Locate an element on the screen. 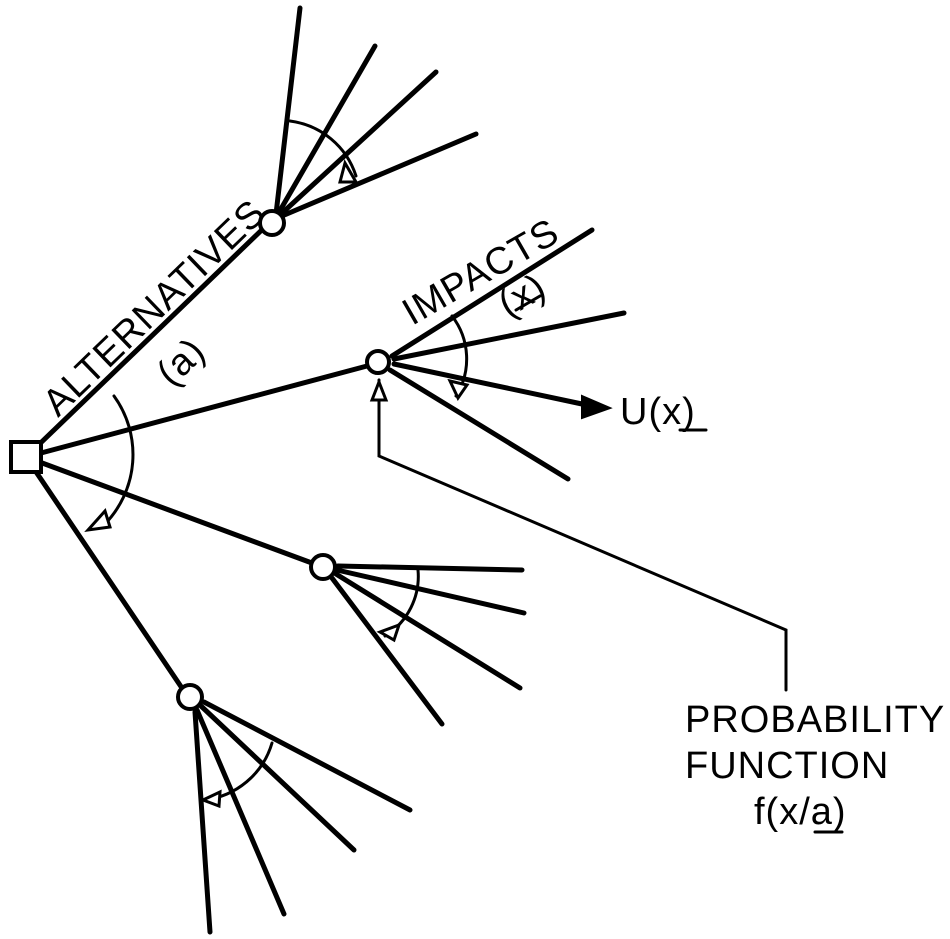 This screenshot has height=939, width=950. probability-label-line2: FUNCTION is located at coordinates (787, 766).